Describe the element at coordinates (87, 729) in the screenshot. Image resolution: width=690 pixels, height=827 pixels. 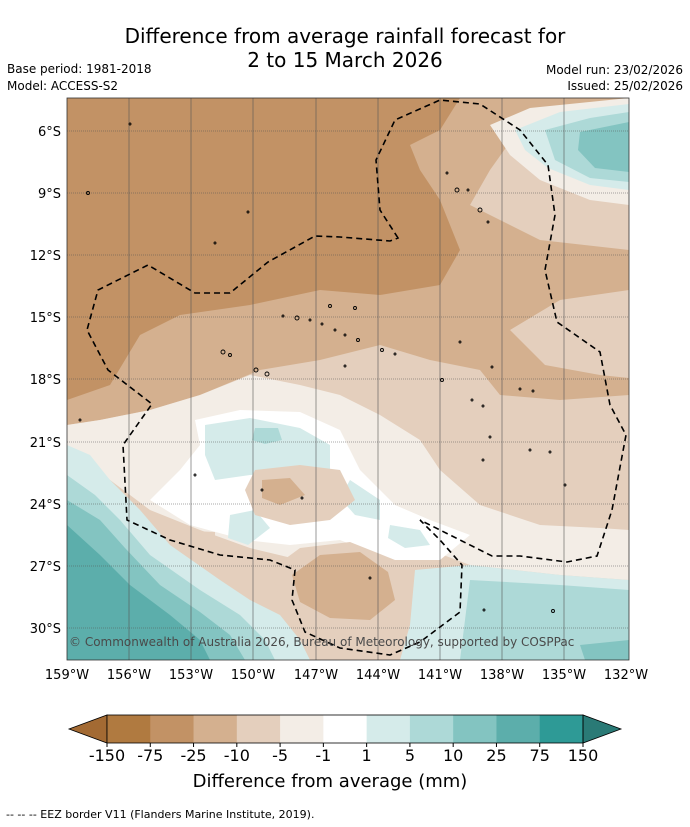
I see `colorbar-under-arrow` at that location.